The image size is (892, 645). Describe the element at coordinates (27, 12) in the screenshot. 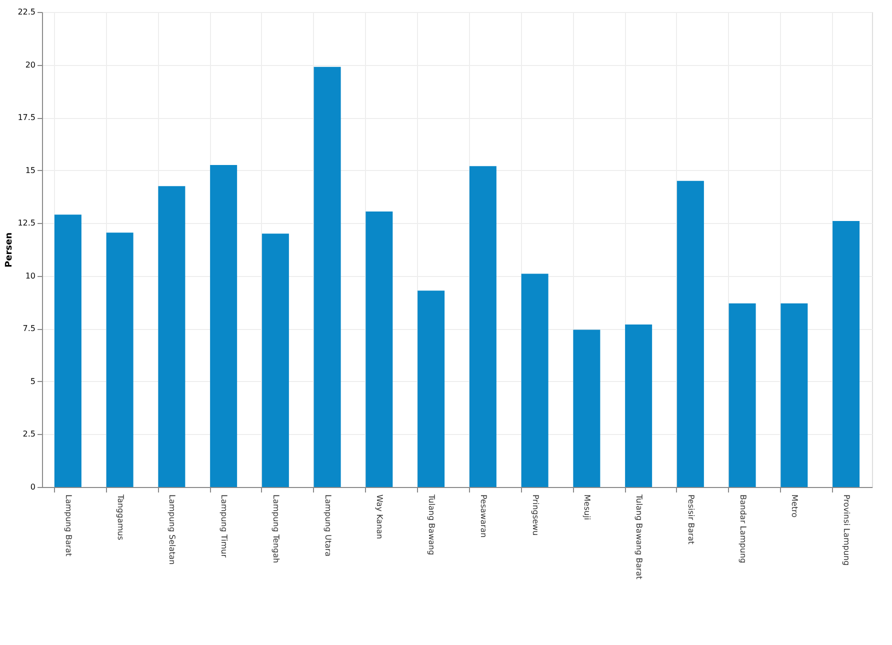

I see `y-tick-label: 22.5` at that location.